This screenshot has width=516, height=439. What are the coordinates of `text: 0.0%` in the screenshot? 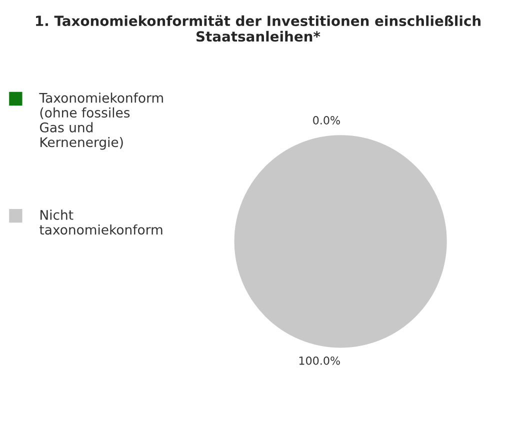 It's located at (326, 120).